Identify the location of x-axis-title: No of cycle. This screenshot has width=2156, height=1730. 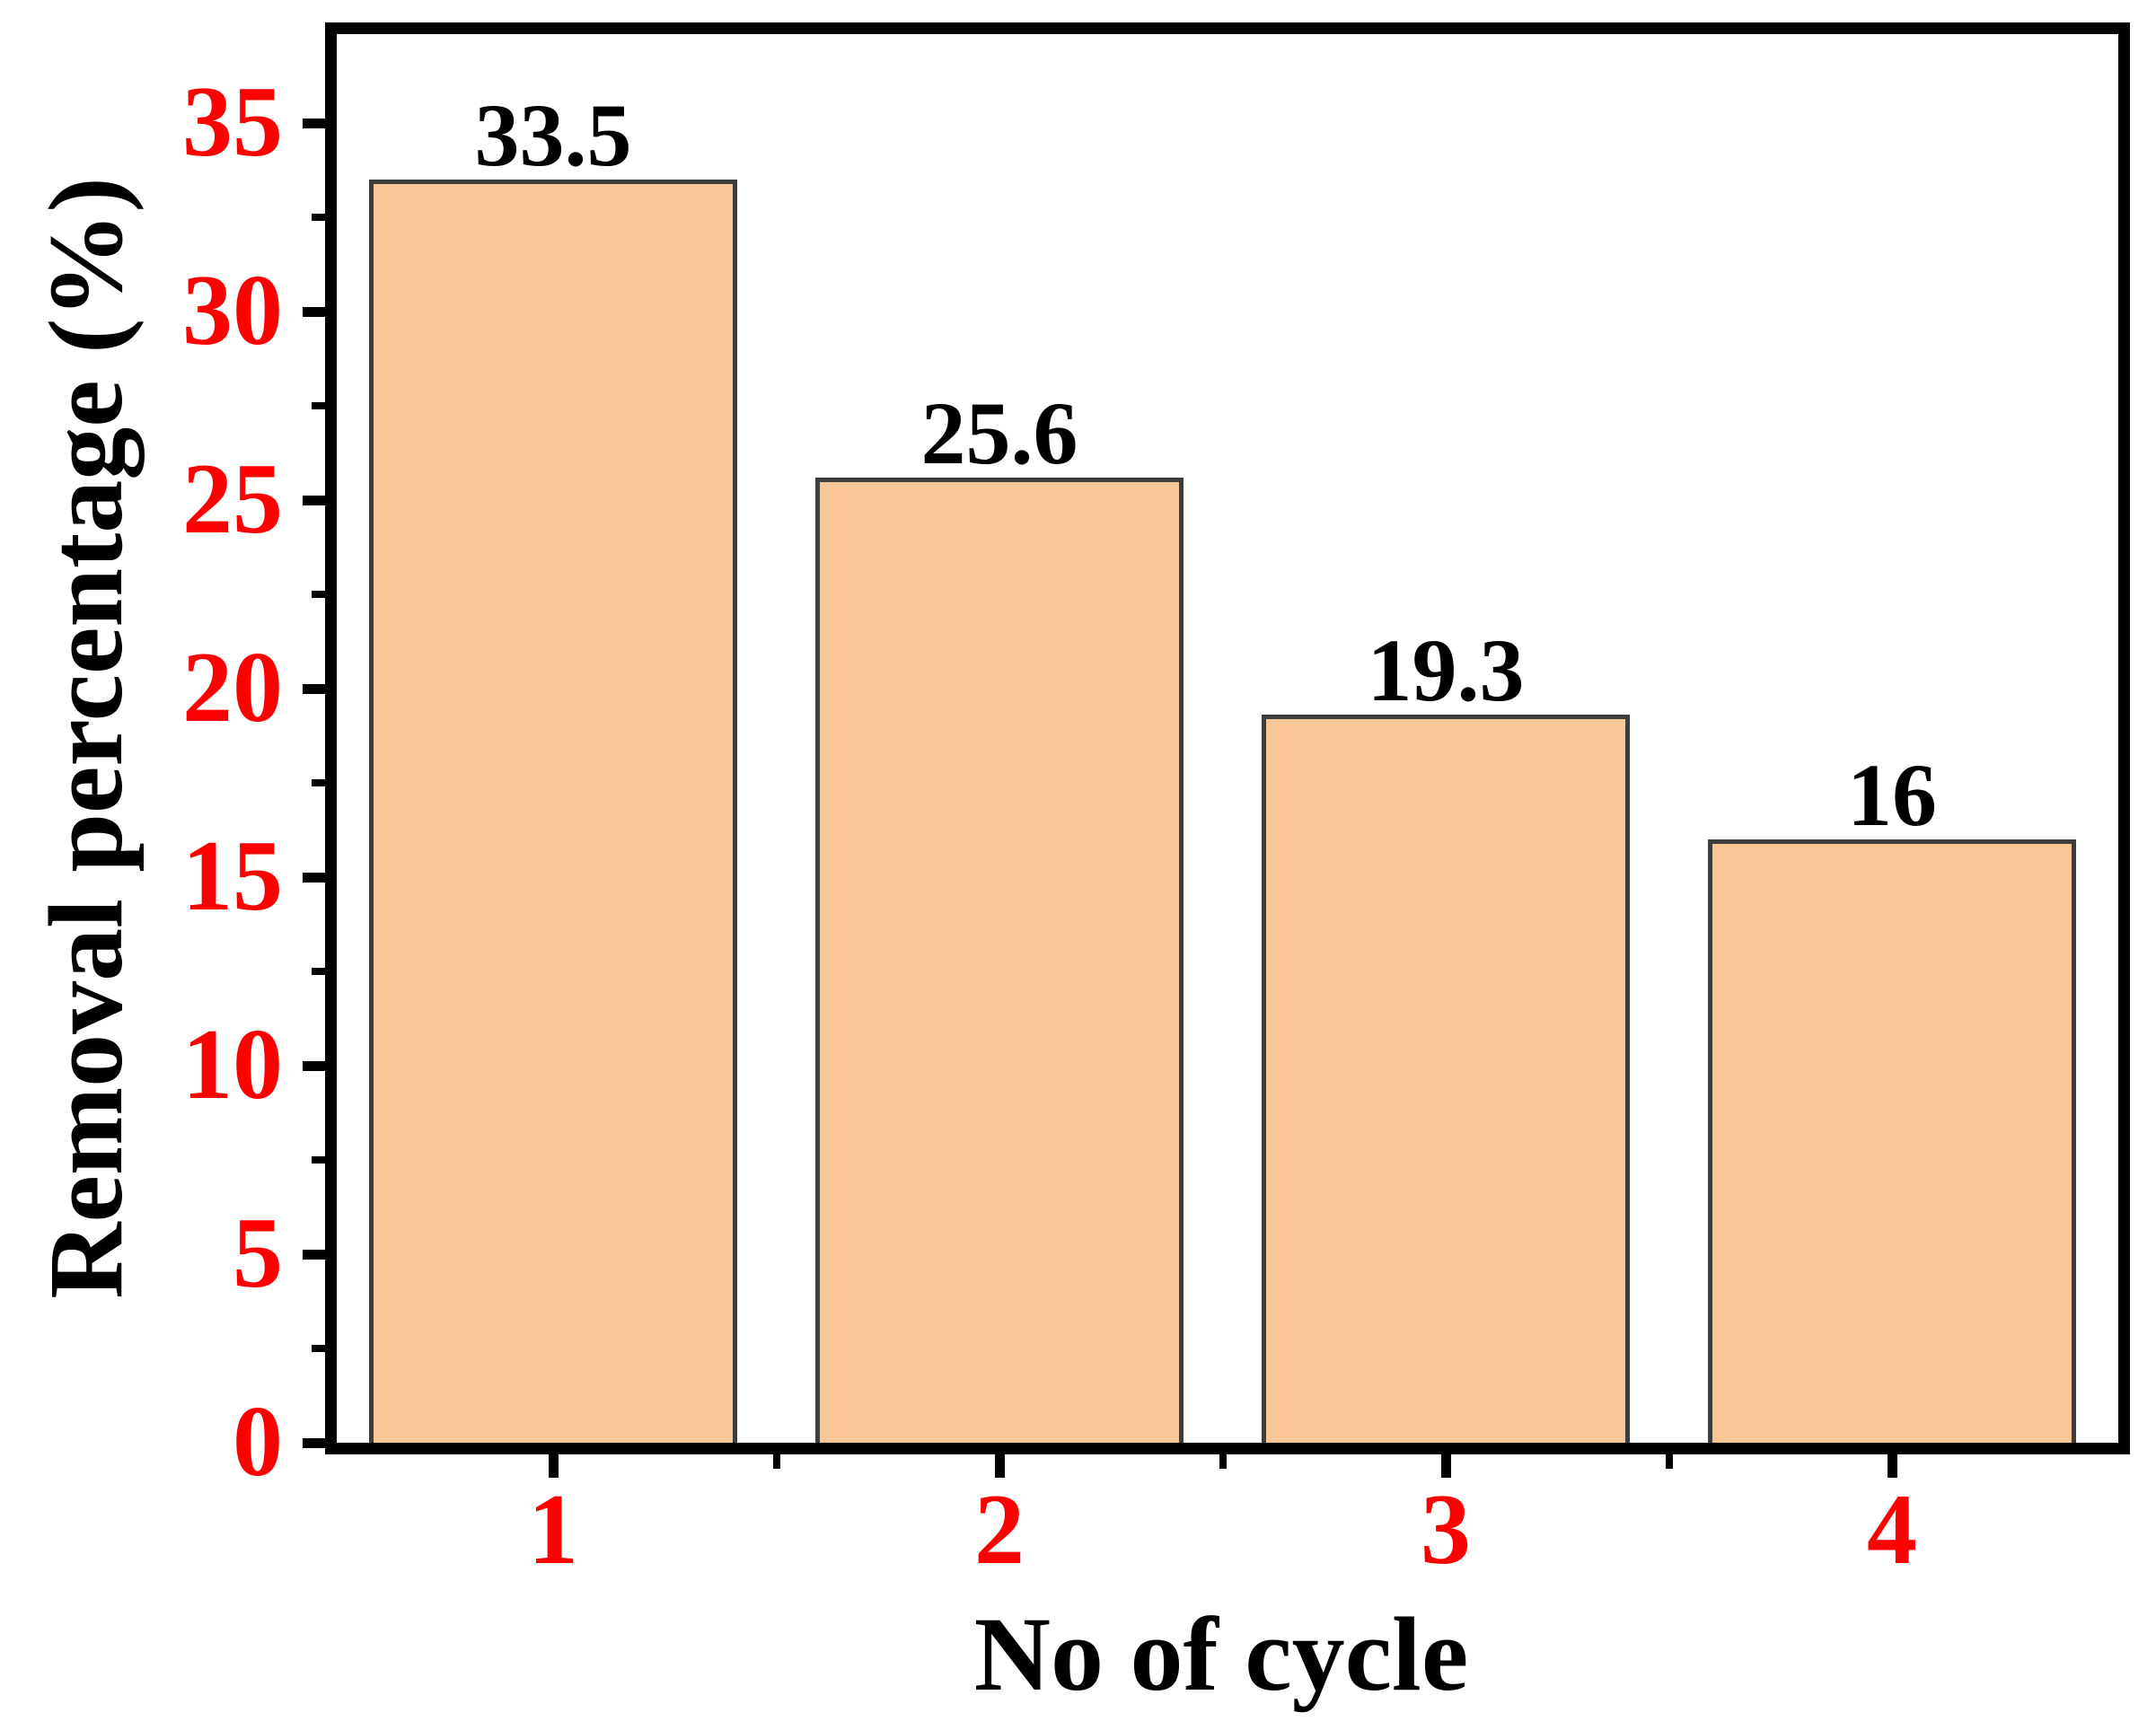
(1221, 1654).